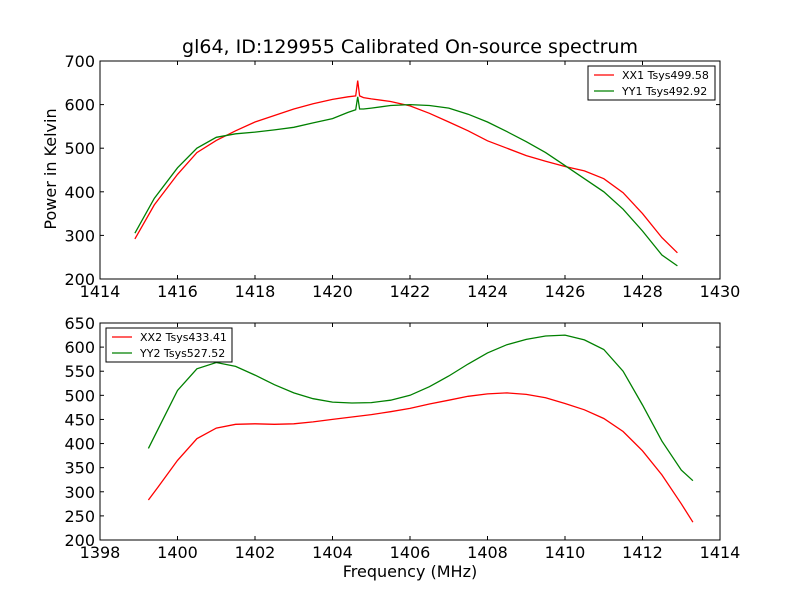 The image size is (800, 600). Describe the element at coordinates (332, 552) in the screenshot. I see `x-tick-label: 1404` at that location.